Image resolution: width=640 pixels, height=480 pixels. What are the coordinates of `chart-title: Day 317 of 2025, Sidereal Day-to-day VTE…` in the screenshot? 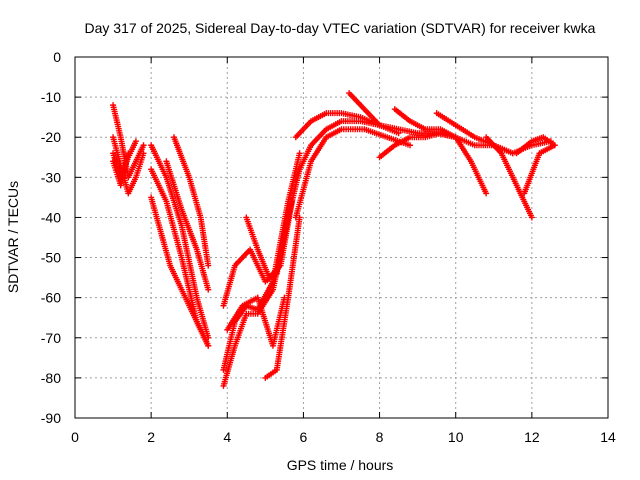 It's located at (340, 28).